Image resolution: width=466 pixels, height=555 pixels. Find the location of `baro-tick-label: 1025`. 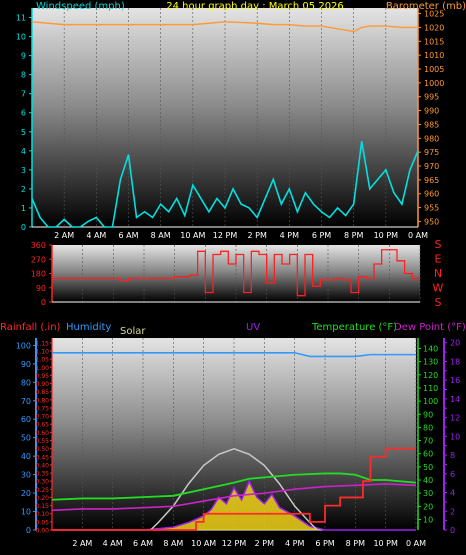

baro-tick-label: 1025 is located at coordinates (434, 14).